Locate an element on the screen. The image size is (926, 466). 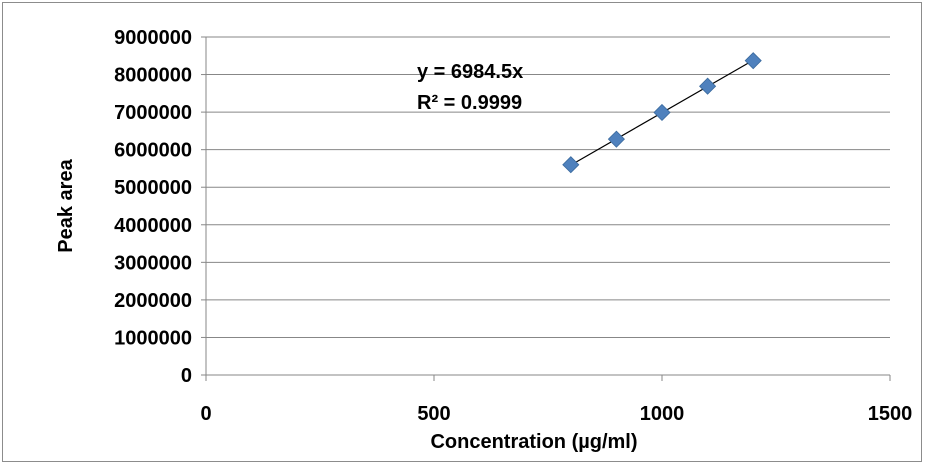
x-tick-labels: 0 500 1000 1500 is located at coordinates (556, 414).